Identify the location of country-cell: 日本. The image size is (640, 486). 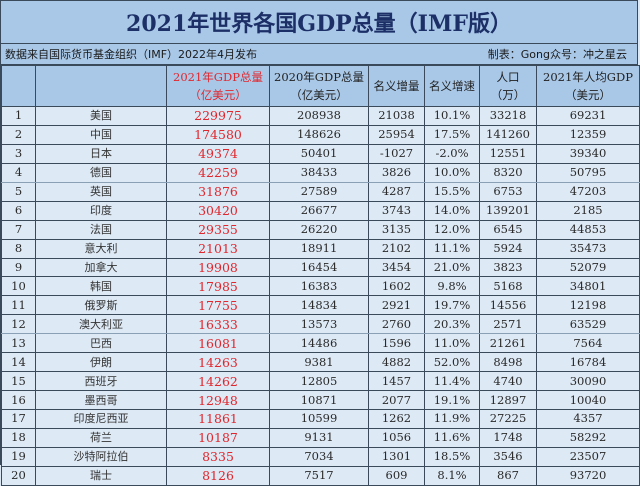
(101, 154).